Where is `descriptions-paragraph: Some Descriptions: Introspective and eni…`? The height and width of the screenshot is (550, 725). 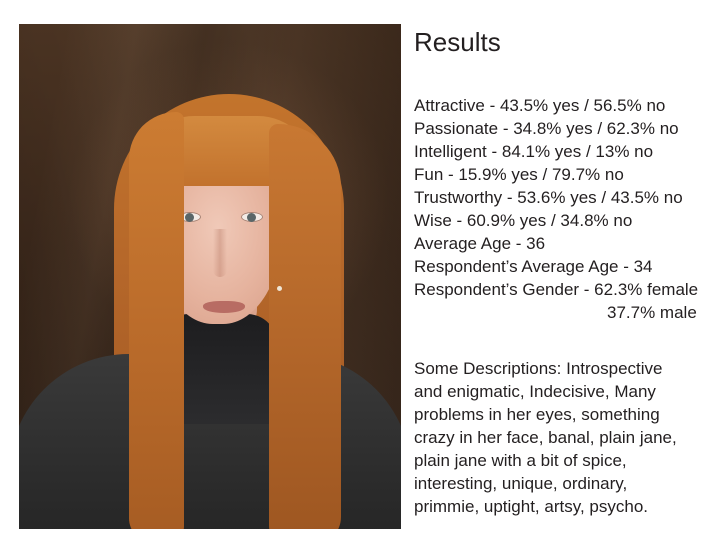
descriptions-paragraph: Some Descriptions: Introspective and eni… is located at coordinates (564, 437).